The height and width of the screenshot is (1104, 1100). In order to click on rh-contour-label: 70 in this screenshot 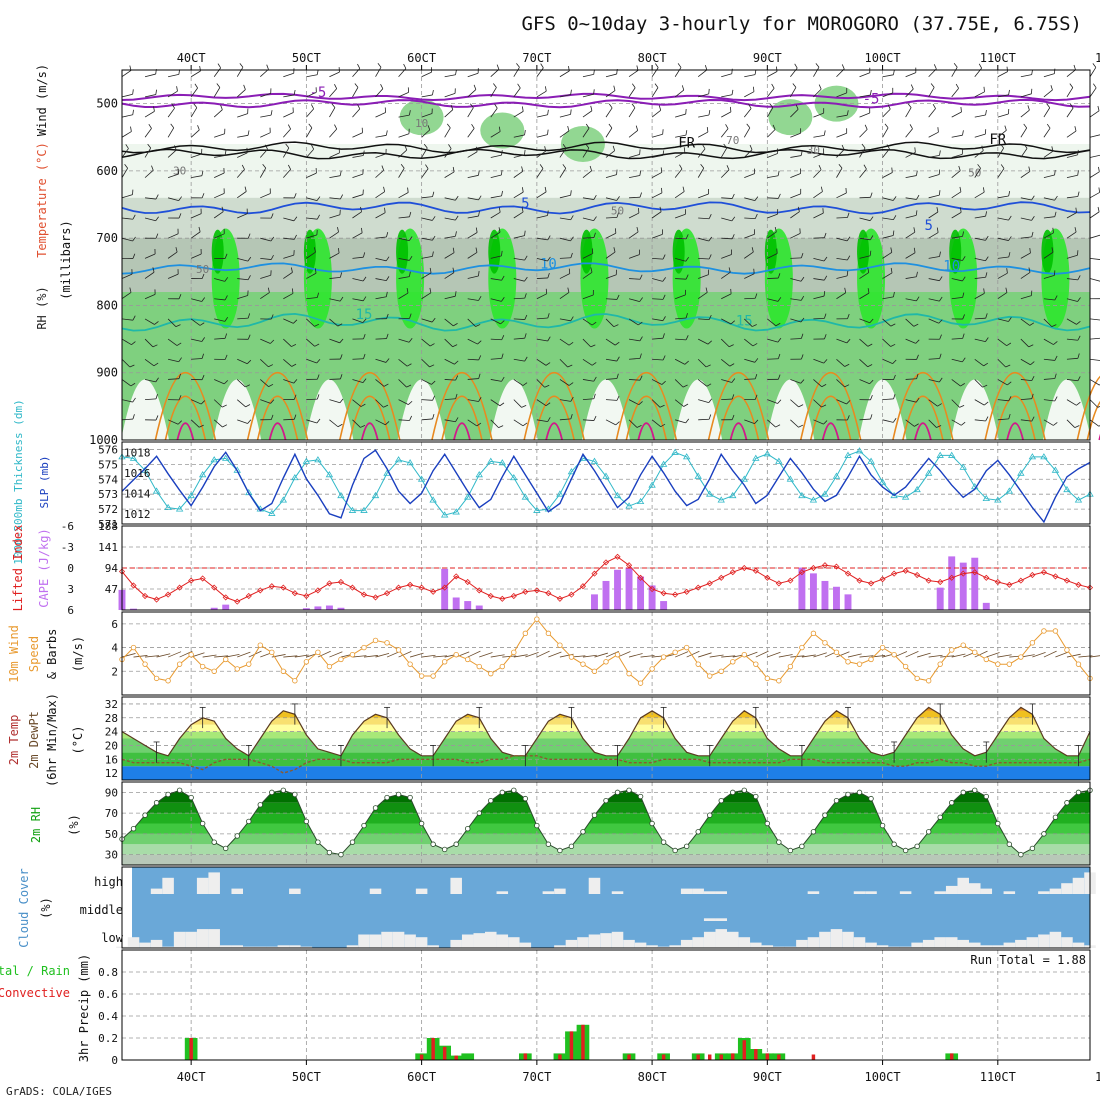, I will do `click(732, 140)`.